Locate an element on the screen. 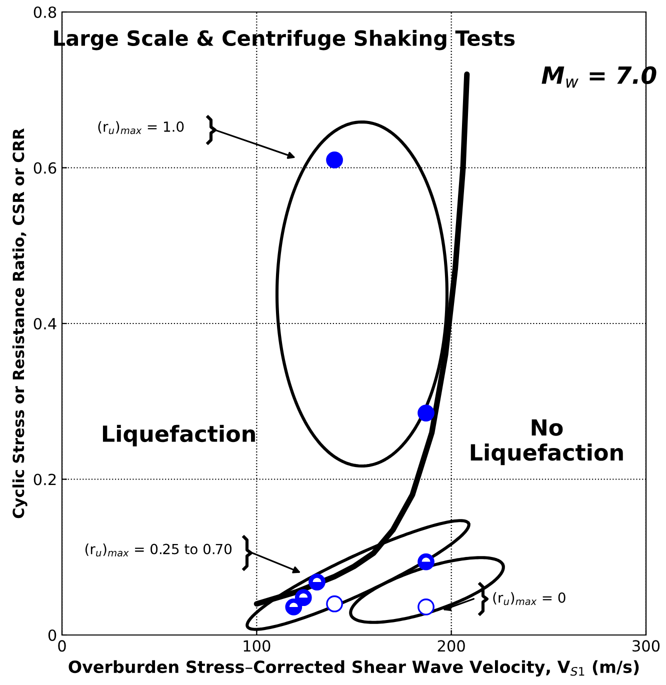 The width and height of the screenshot is (666, 685). x-tick-label: 200 is located at coordinates (451, 646).